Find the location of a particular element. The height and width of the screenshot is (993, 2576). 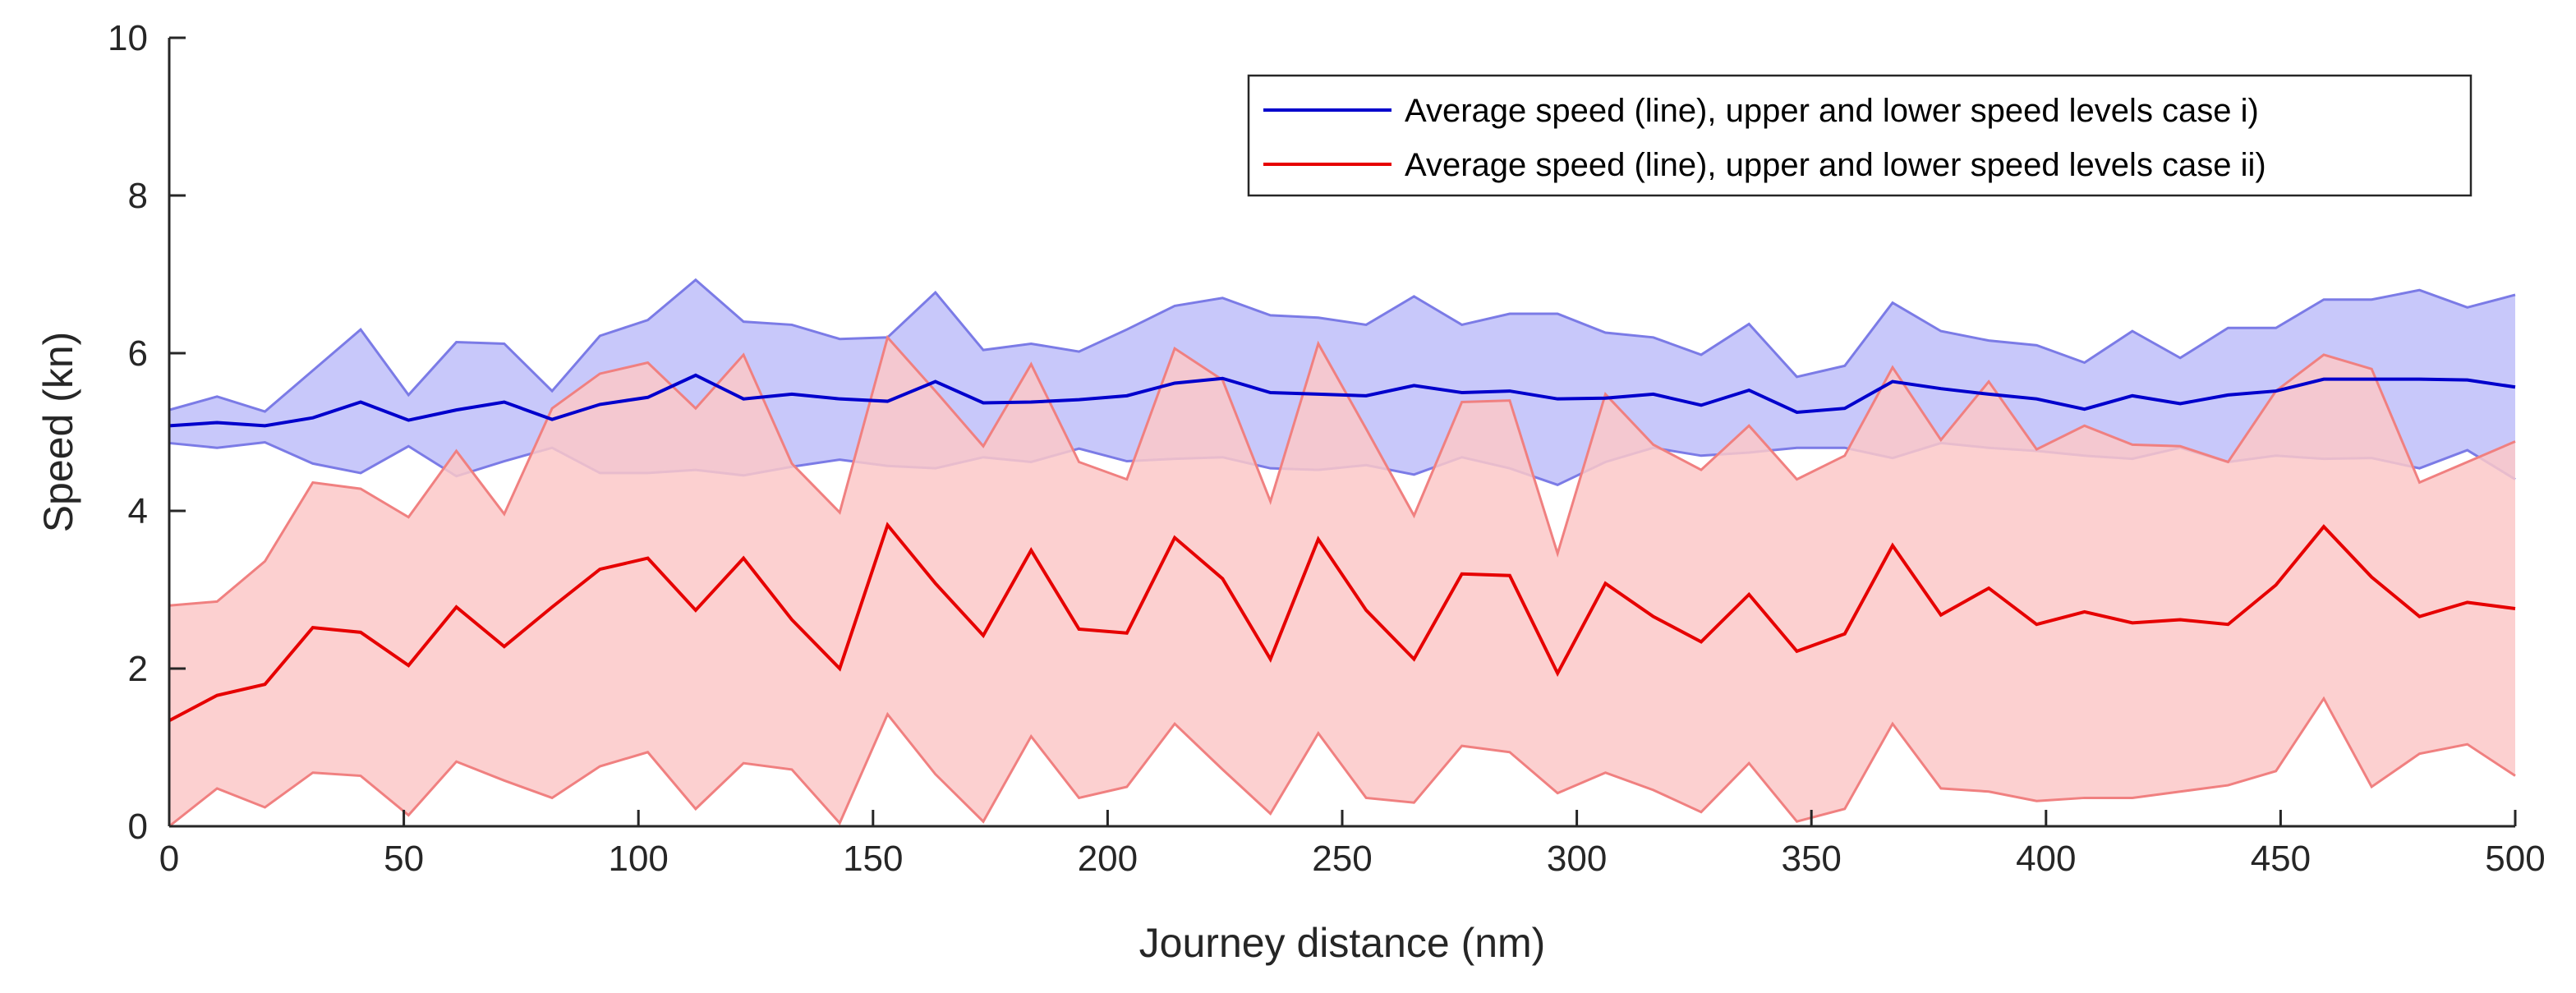

y-tick-label: 8 is located at coordinates (138, 196).